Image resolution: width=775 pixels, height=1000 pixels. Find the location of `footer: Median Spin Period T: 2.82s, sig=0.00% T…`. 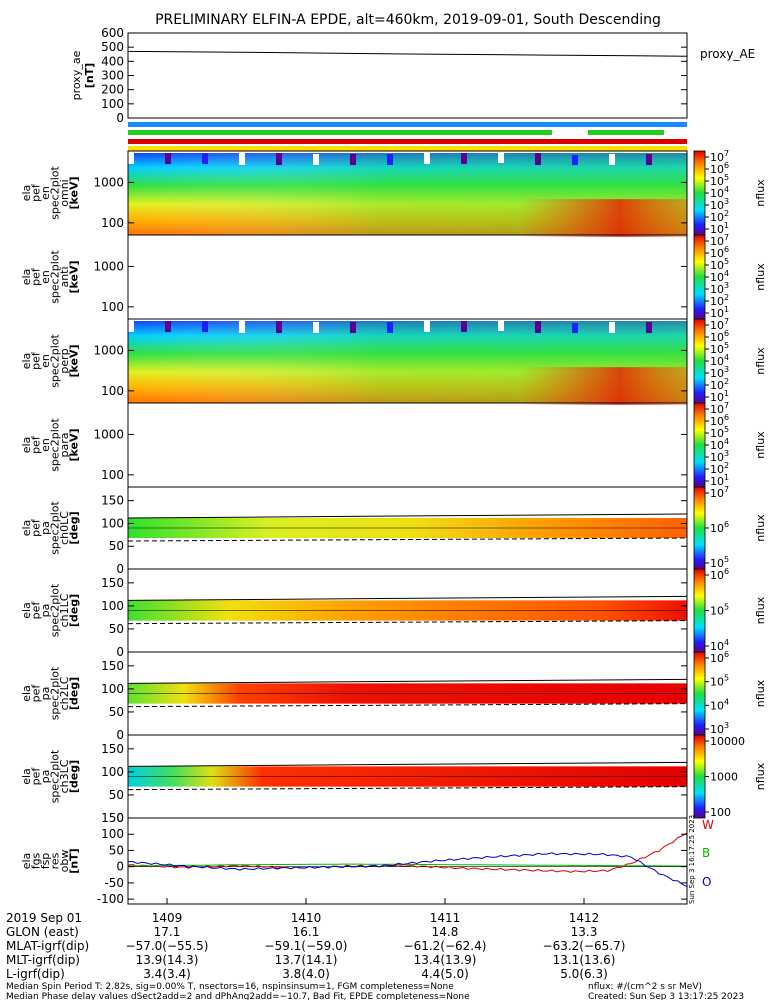

footer: Median Spin Period T: 2.82s, sig=0.00% T… is located at coordinates (375, 991).